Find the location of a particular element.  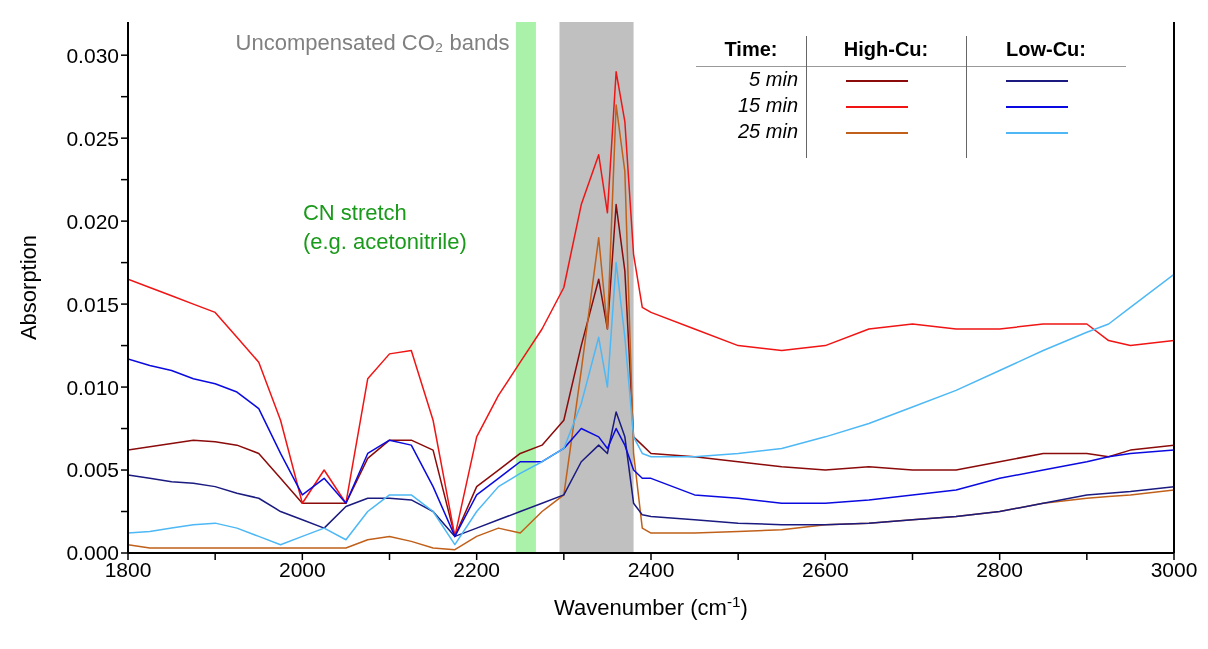

x-tick-label: 3000 is located at coordinates (1174, 569).